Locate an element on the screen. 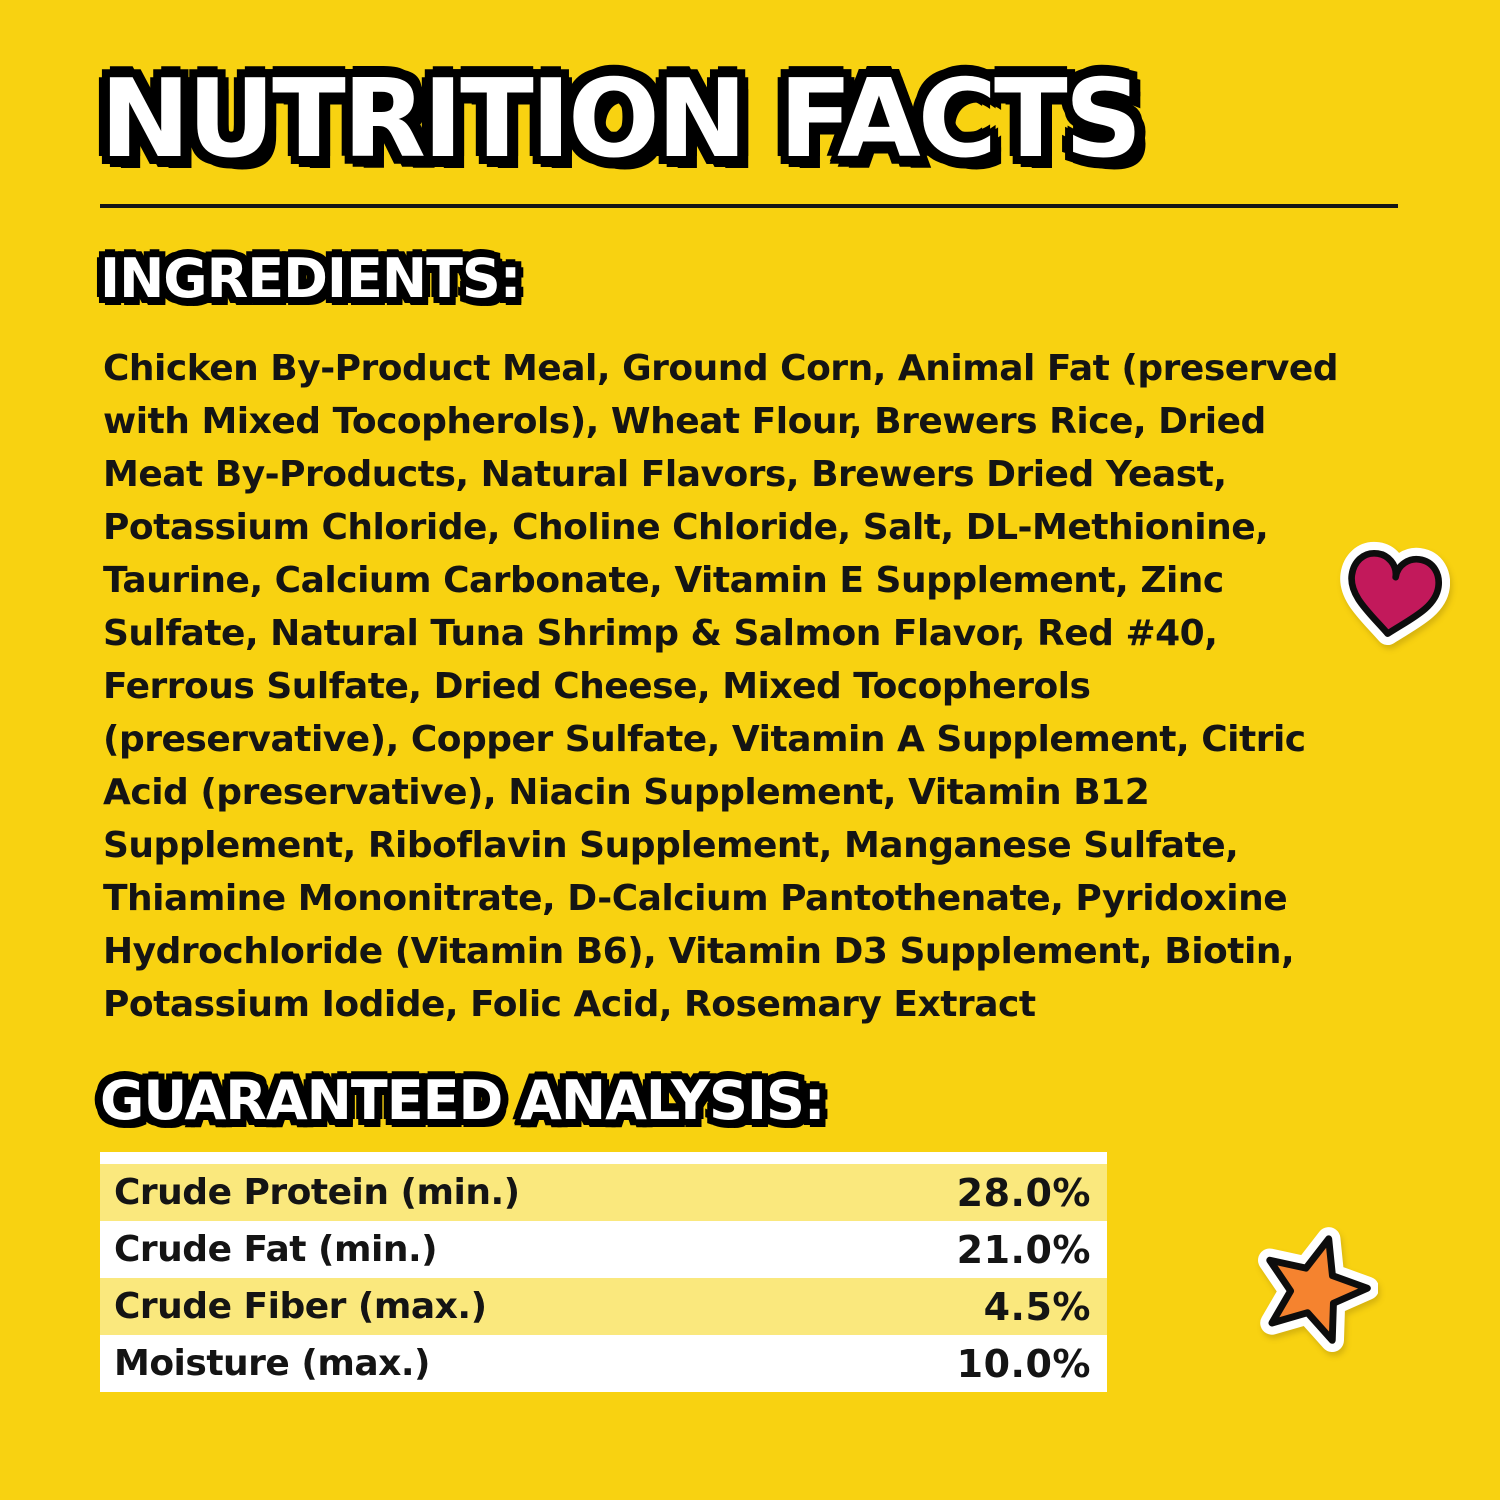  row-value: 28.0% is located at coordinates (1023, 1192).